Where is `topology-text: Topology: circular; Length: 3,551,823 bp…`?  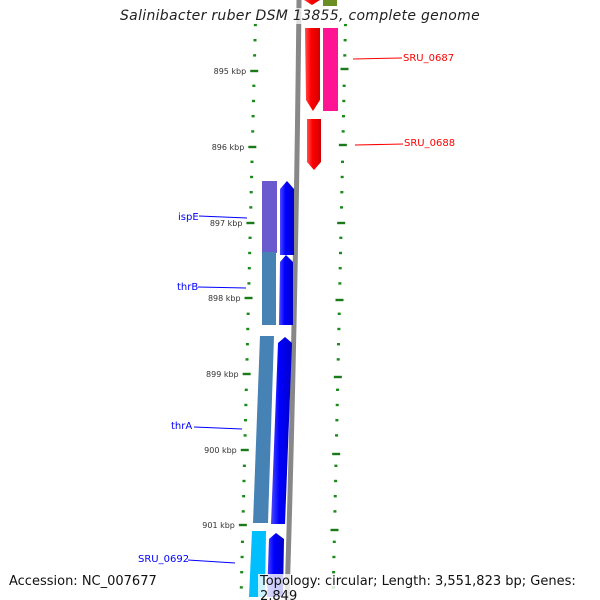
topology-text: Topology: circular; Length: 3,551,823 bp… is located at coordinates (429, 587).